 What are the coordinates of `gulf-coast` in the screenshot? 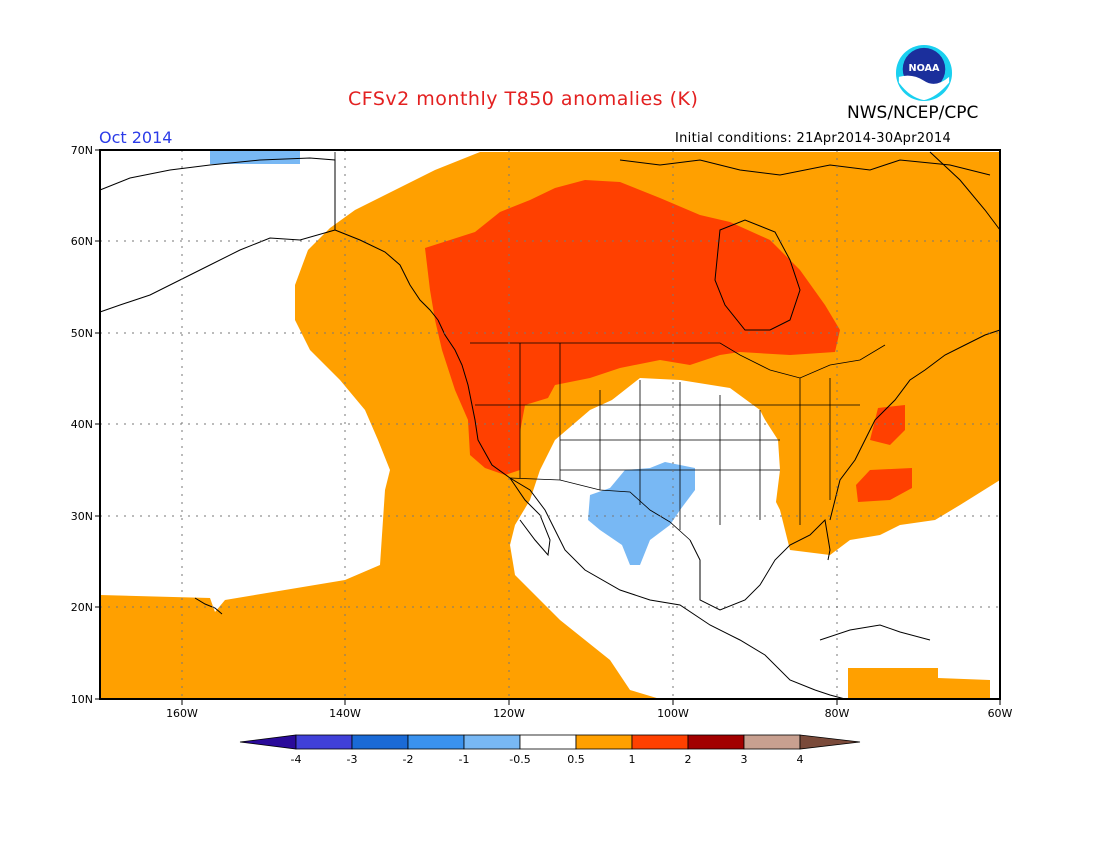 It's located at (760, 564).